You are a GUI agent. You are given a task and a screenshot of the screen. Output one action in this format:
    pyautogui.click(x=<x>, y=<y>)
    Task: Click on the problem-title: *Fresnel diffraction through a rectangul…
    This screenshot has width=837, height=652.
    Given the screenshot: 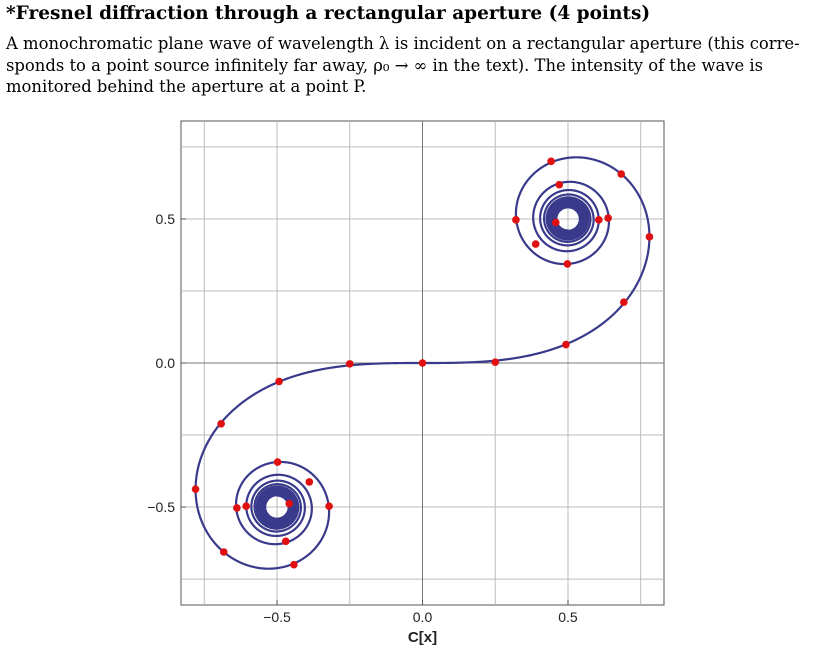 What is the action you would take?
    pyautogui.click(x=328, y=13)
    